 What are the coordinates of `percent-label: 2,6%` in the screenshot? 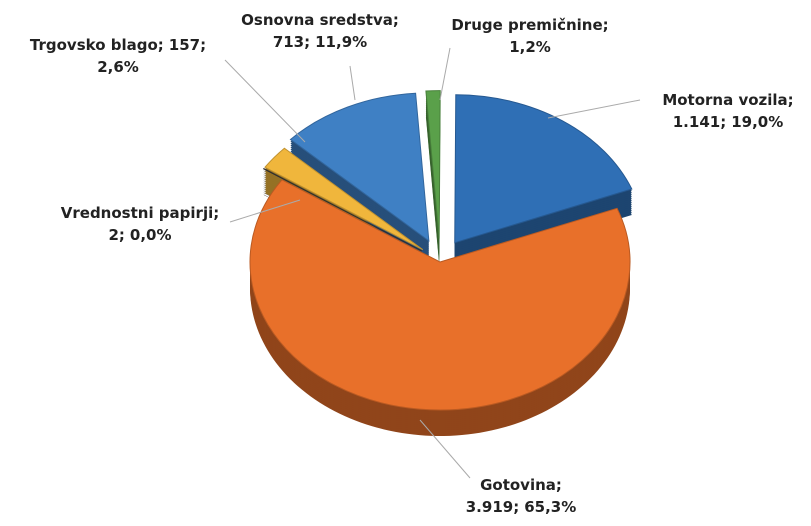 It's located at (118, 67).